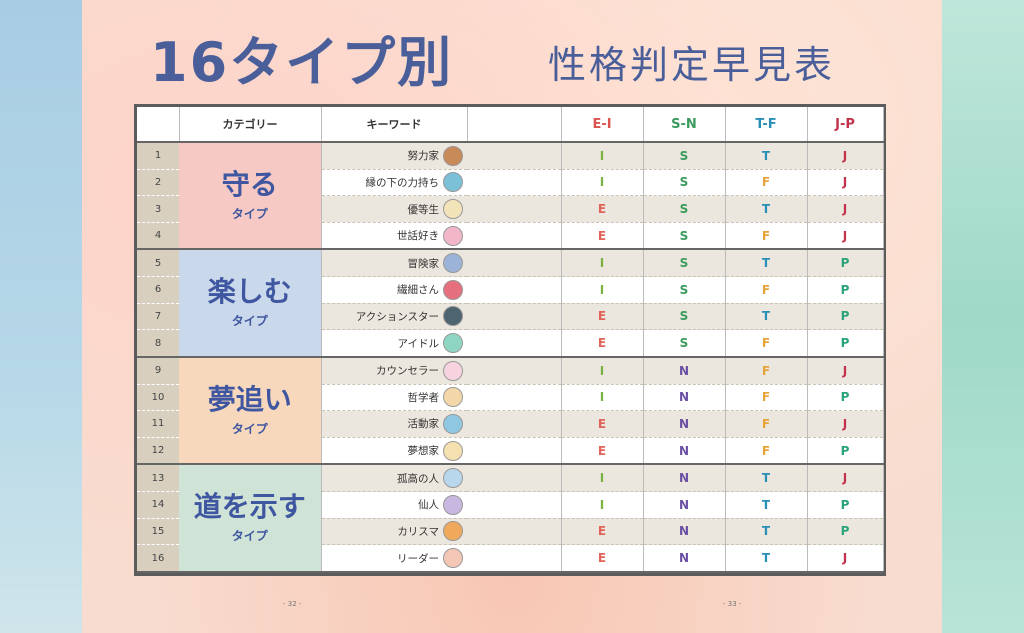 The width and height of the screenshot is (1024, 633). I want to click on header-category: カテゴリー, so click(250, 125).